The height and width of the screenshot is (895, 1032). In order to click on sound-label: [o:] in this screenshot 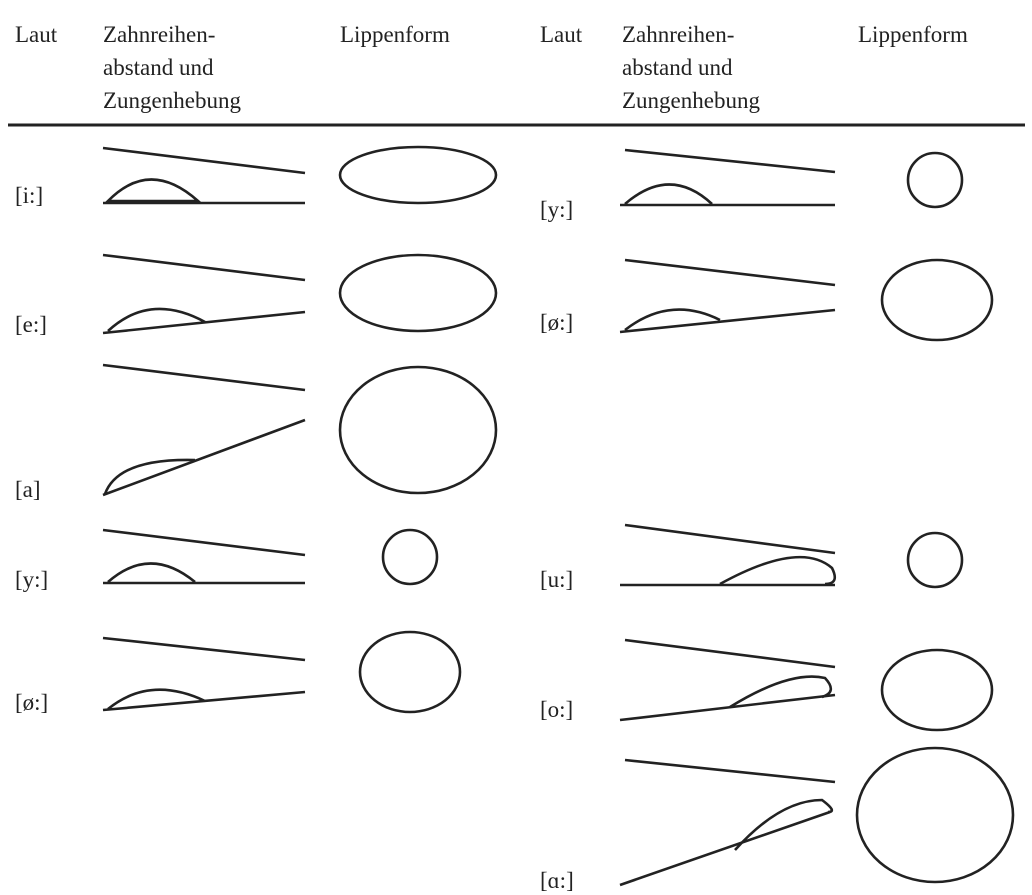, I will do `click(556, 709)`.